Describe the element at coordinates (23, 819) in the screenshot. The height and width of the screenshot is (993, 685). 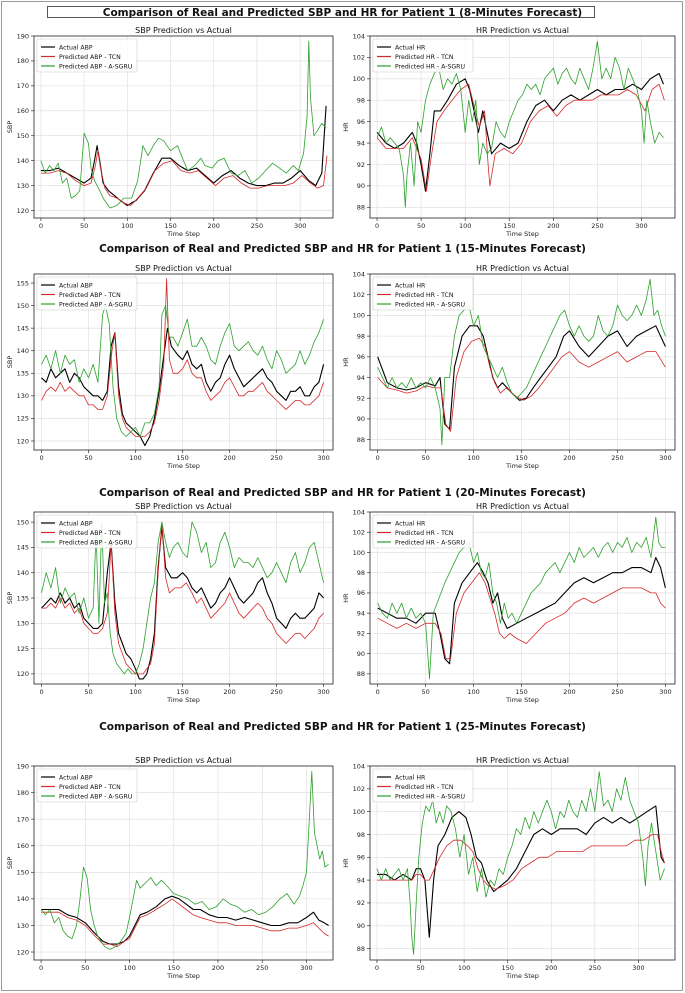
I see `y-tick-label: 170` at that location.